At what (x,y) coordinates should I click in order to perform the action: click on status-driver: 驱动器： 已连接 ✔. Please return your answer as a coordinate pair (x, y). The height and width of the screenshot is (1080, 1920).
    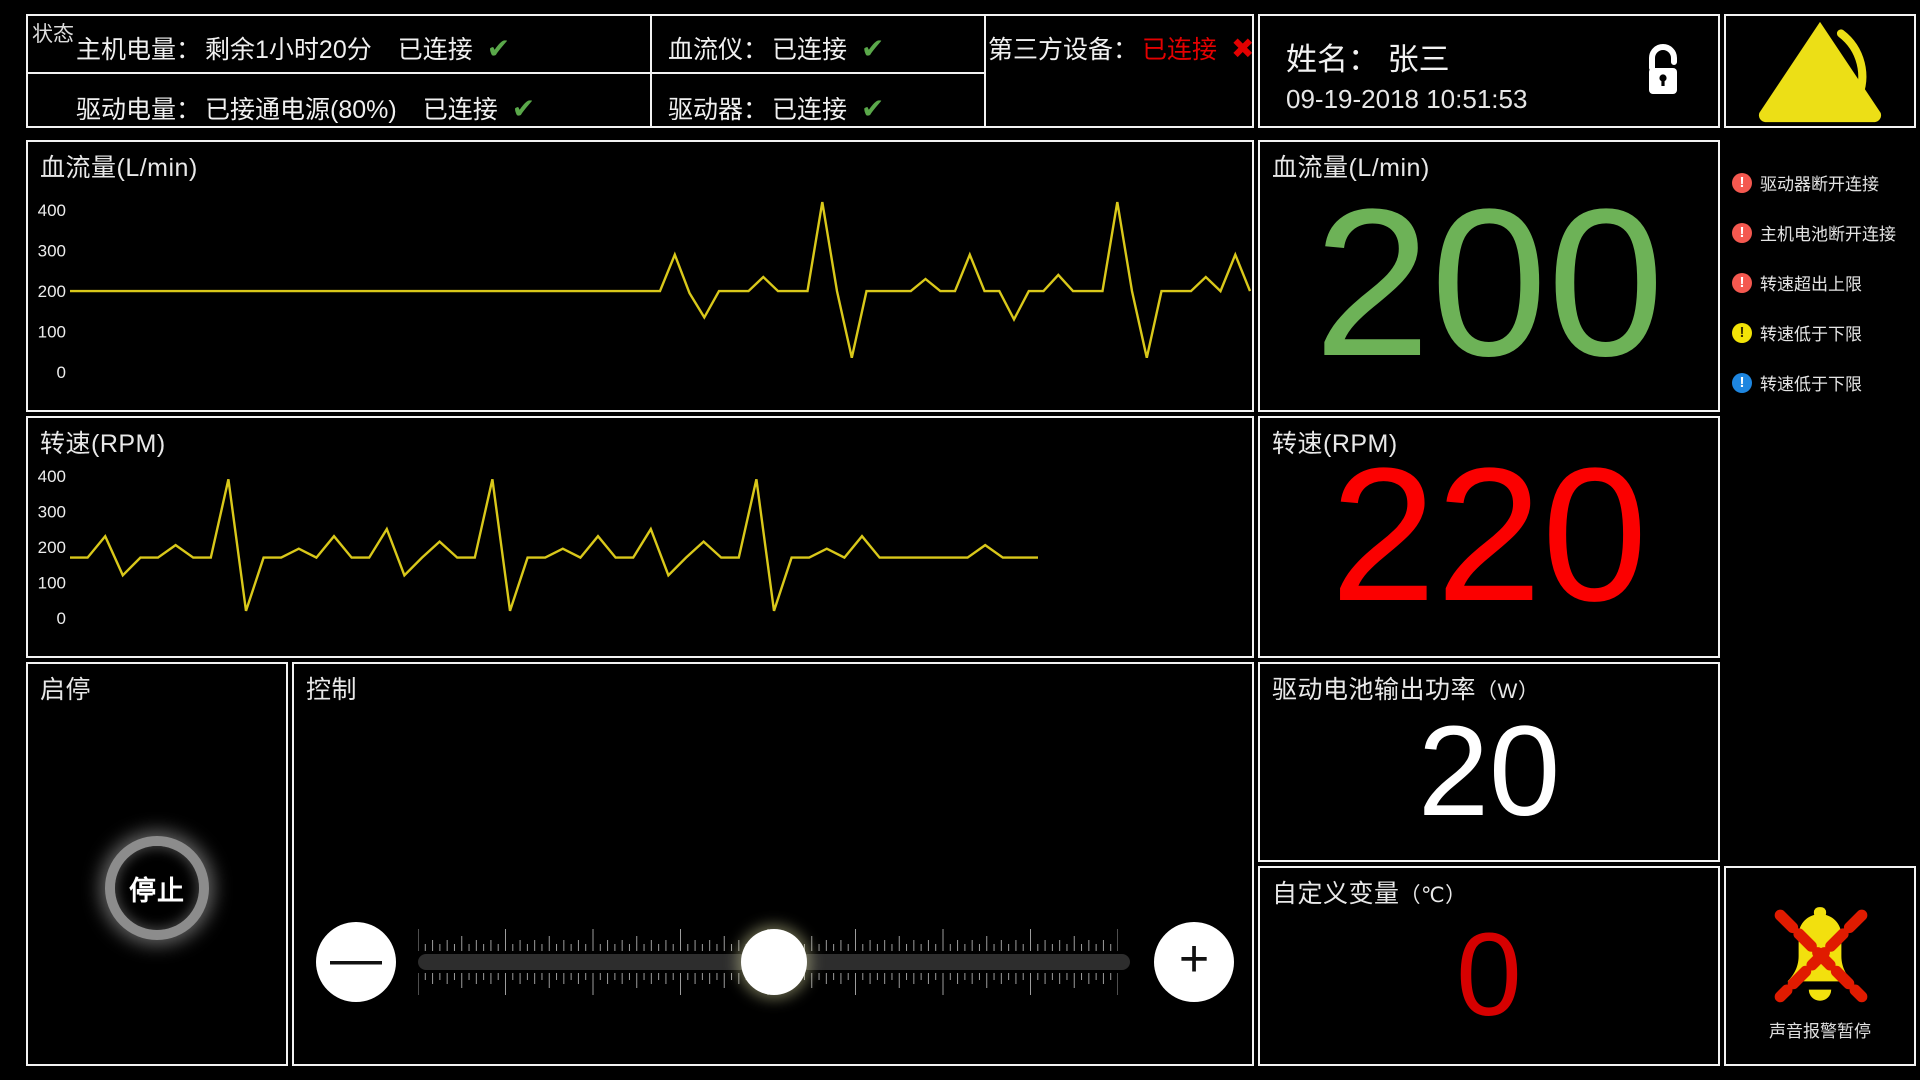
    Looking at the image, I should click on (776, 108).